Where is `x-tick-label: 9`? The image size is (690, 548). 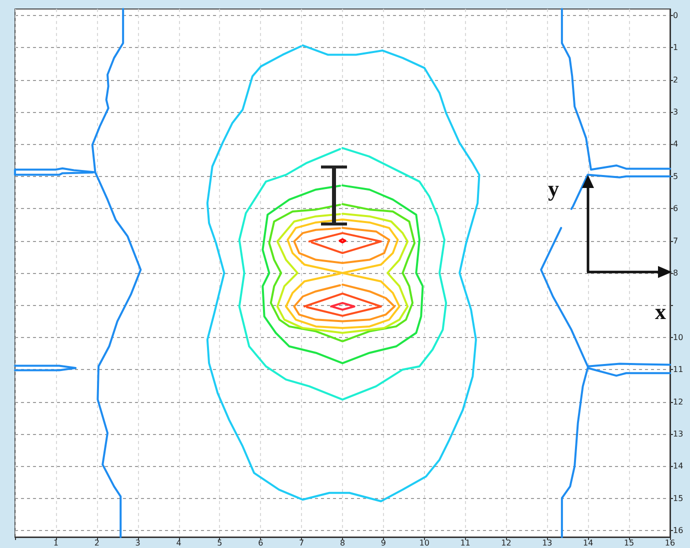
x-tick-label: 9 is located at coordinates (383, 543).